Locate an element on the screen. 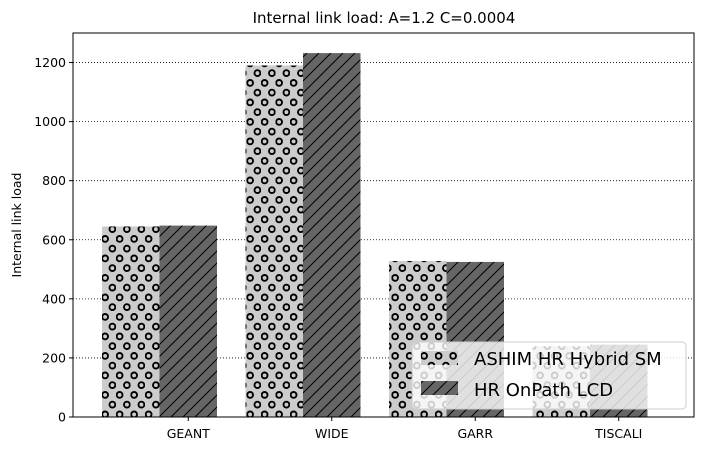  y-tick-label: 600 is located at coordinates (54, 239).